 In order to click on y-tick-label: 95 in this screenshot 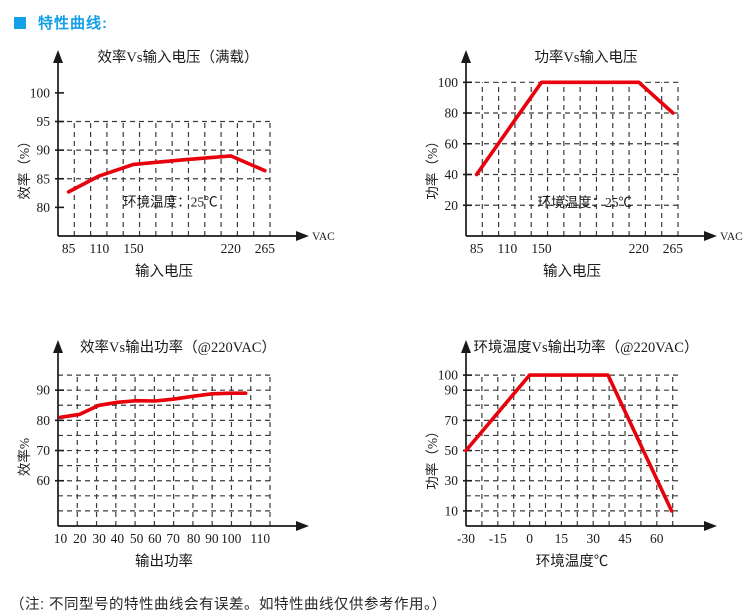, I will do `click(44, 121)`.